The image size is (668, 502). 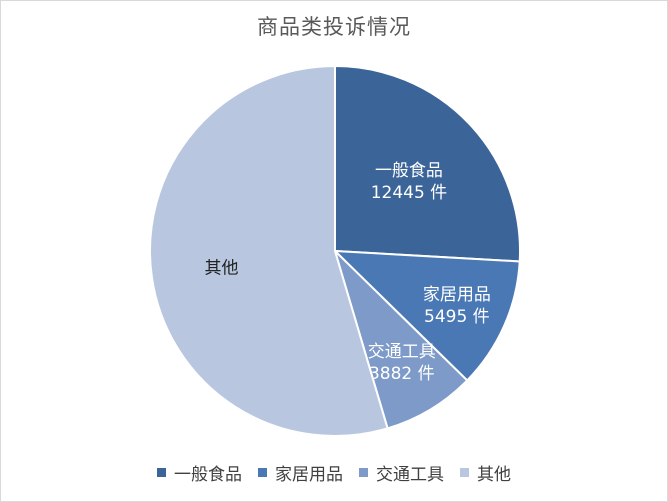 I want to click on legend-label-2: 交通工具, so click(x=410, y=475).